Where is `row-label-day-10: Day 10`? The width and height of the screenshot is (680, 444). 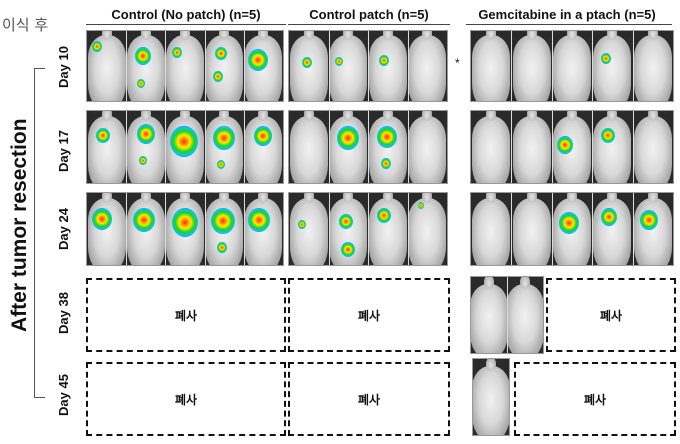
row-label-day-10: Day 10 is located at coordinates (63, 67).